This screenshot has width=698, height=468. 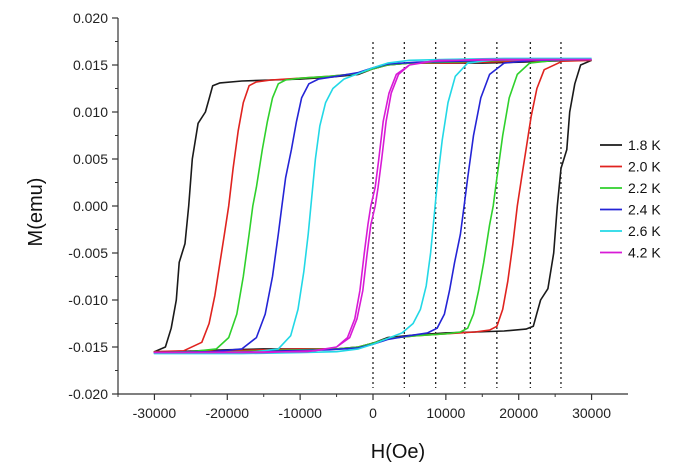 What do you see at coordinates (88, 394) in the screenshot?
I see `y-tick-label: -0.020` at bounding box center [88, 394].